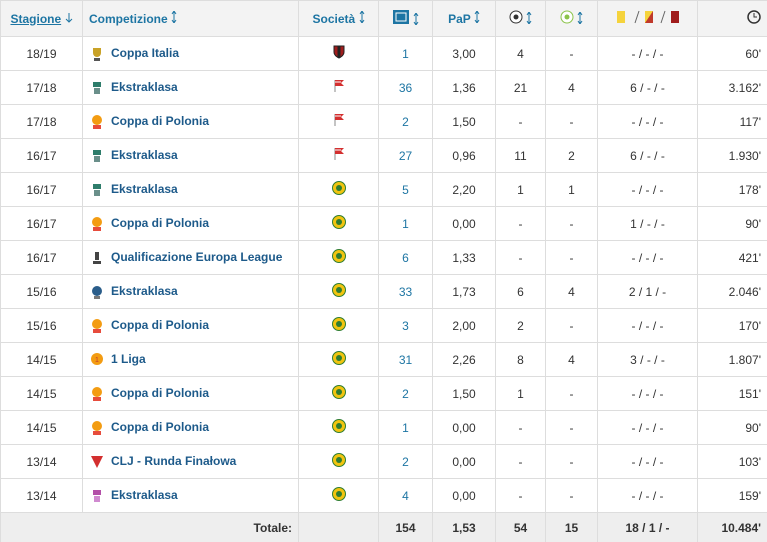 This screenshot has width=767, height=542. What do you see at coordinates (520, 18) in the screenshot?
I see `goals-header` at bounding box center [520, 18].